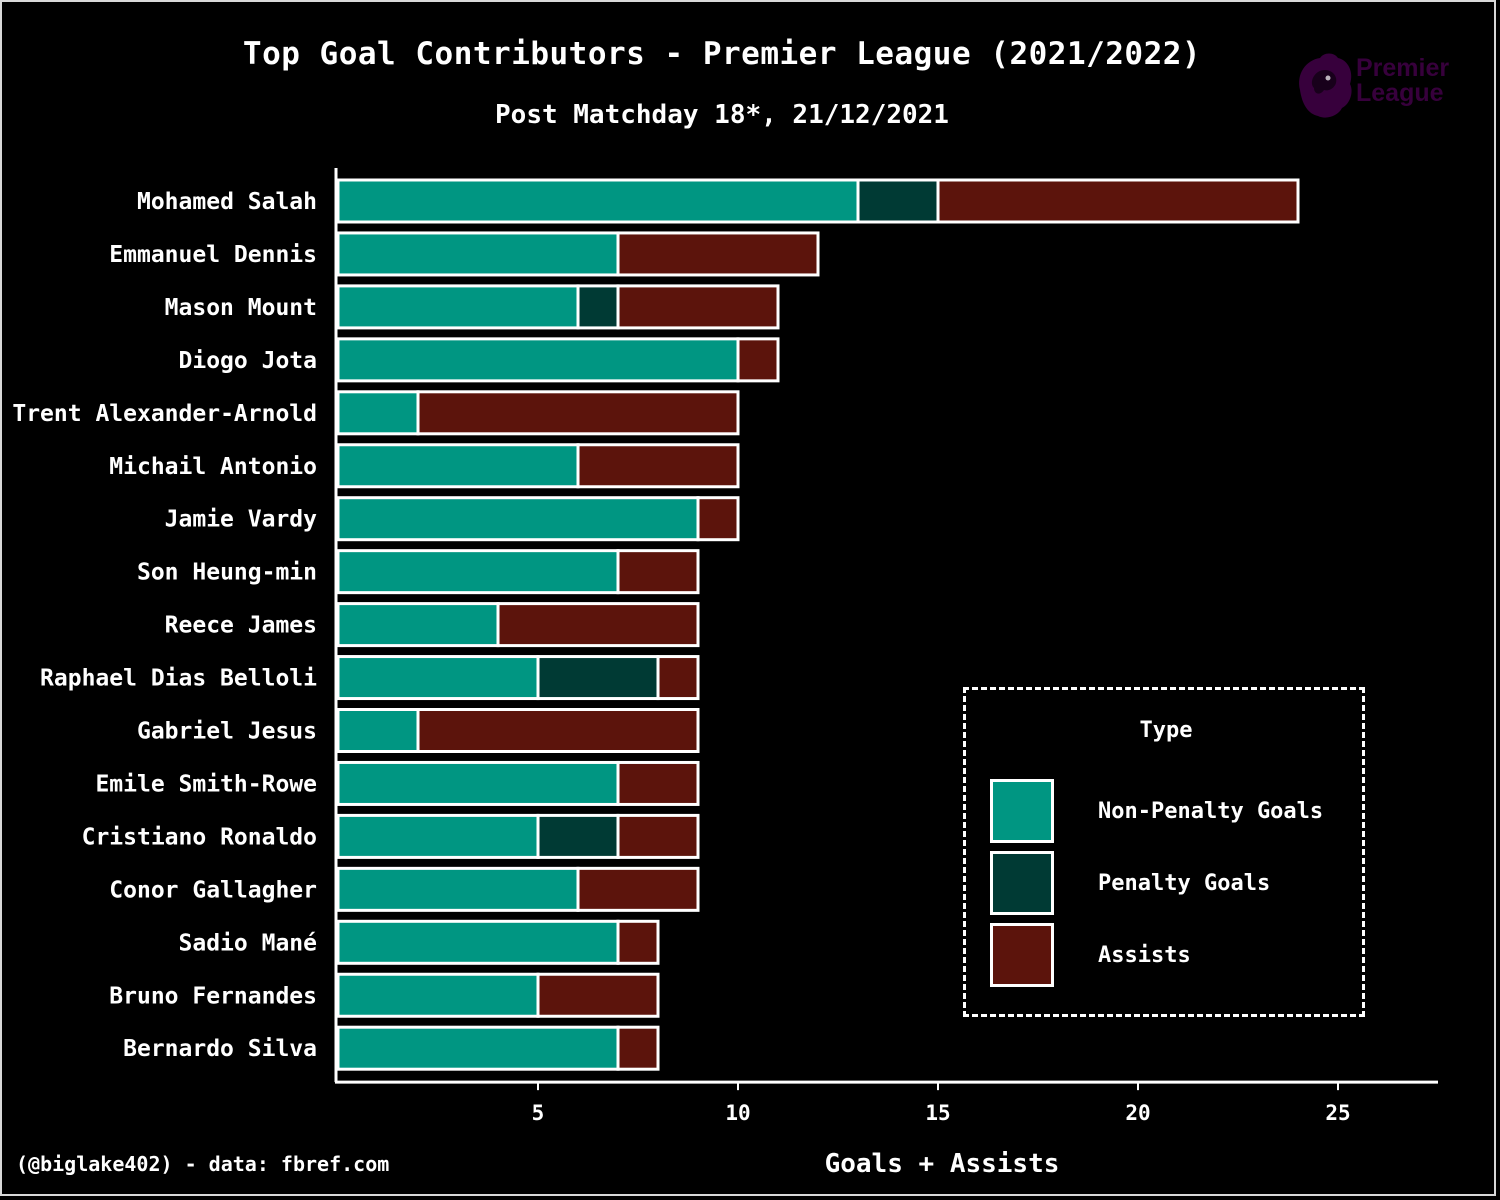 The width and height of the screenshot is (1500, 1200). What do you see at coordinates (737, 1113) in the screenshot?
I see `x-tick-label-10: 10` at bounding box center [737, 1113].